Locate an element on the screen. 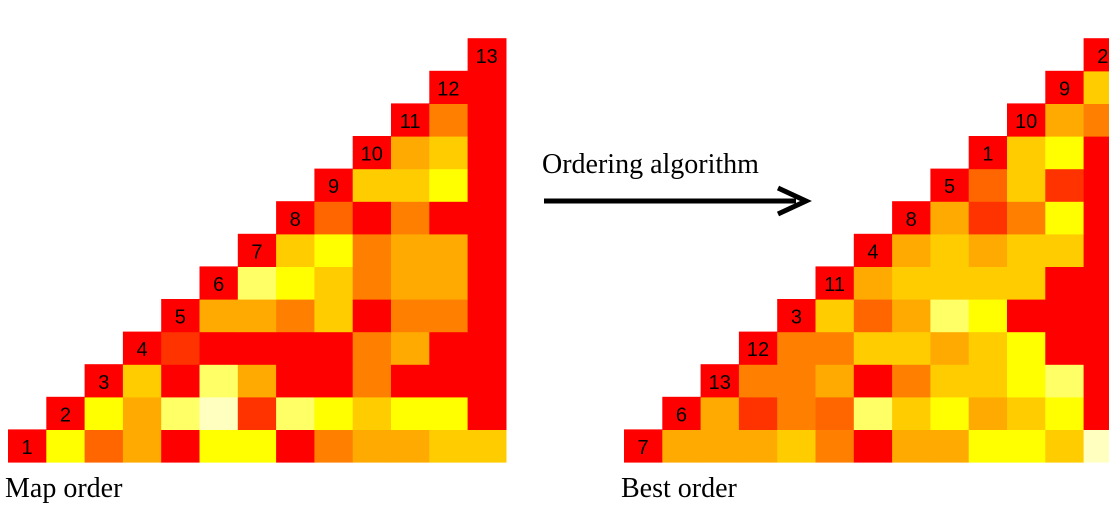 The width and height of the screenshot is (1109, 508). order-label: 12 is located at coordinates (448, 89).